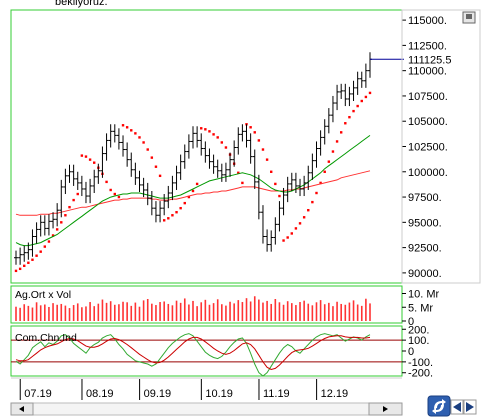  What do you see at coordinates (418, 341) in the screenshot?
I see `cci-tick-label: 100.` at bounding box center [418, 341].